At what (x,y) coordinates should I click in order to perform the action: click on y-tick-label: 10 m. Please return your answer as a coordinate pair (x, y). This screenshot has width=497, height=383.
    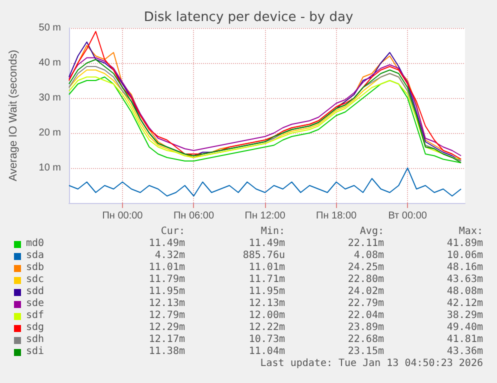
    Looking at the image, I should click on (49, 168).